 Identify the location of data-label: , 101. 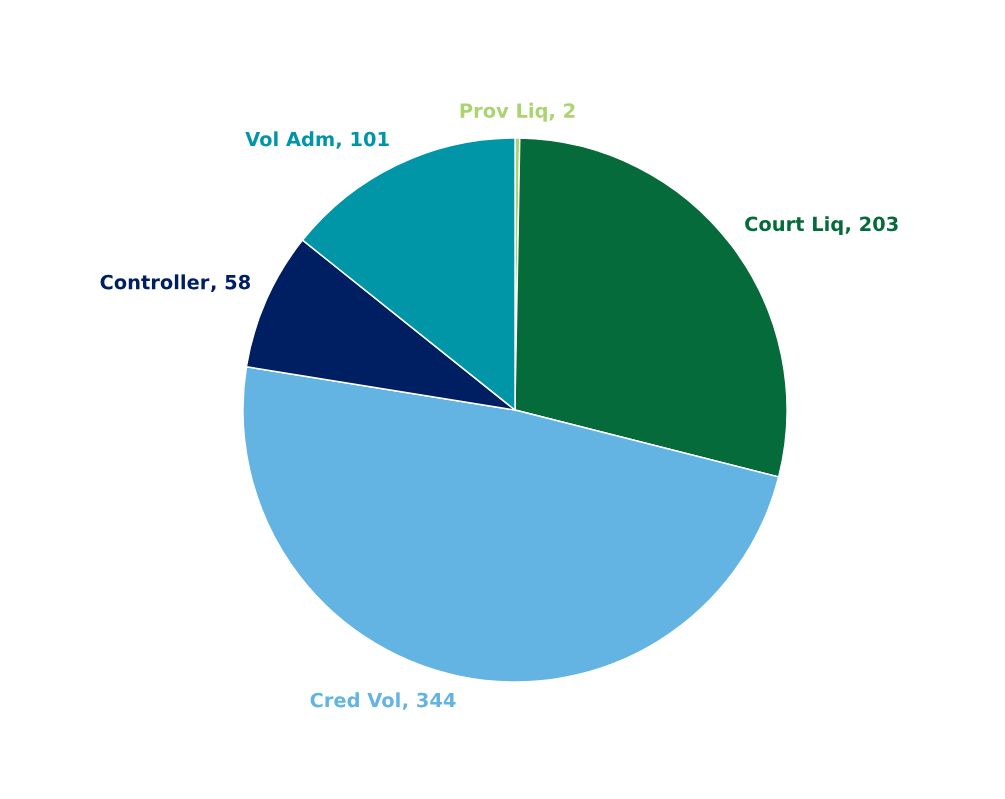
(362, 140).